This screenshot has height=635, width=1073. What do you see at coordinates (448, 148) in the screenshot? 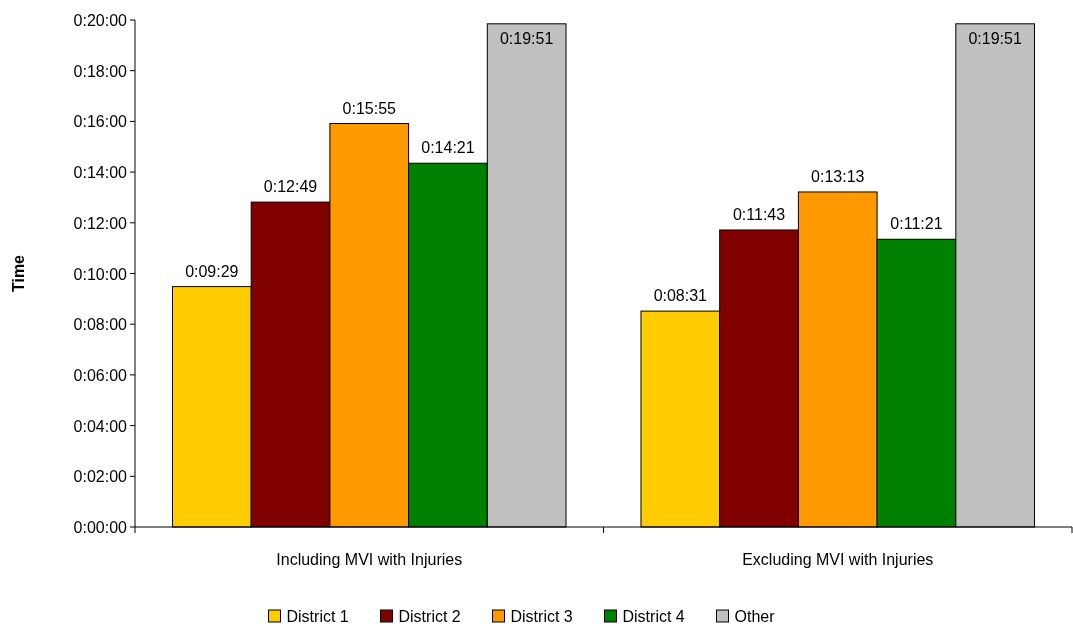
I see `data-label: 0:14:21` at bounding box center [448, 148].